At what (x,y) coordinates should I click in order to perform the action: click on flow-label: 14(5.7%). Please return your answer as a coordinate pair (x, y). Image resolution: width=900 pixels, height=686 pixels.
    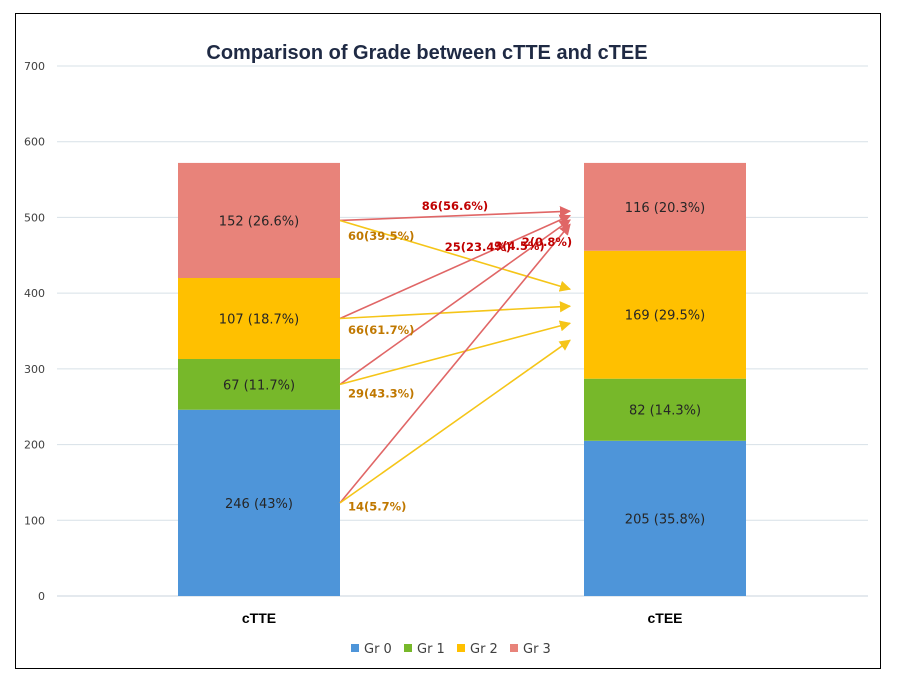
    Looking at the image, I should click on (377, 507).